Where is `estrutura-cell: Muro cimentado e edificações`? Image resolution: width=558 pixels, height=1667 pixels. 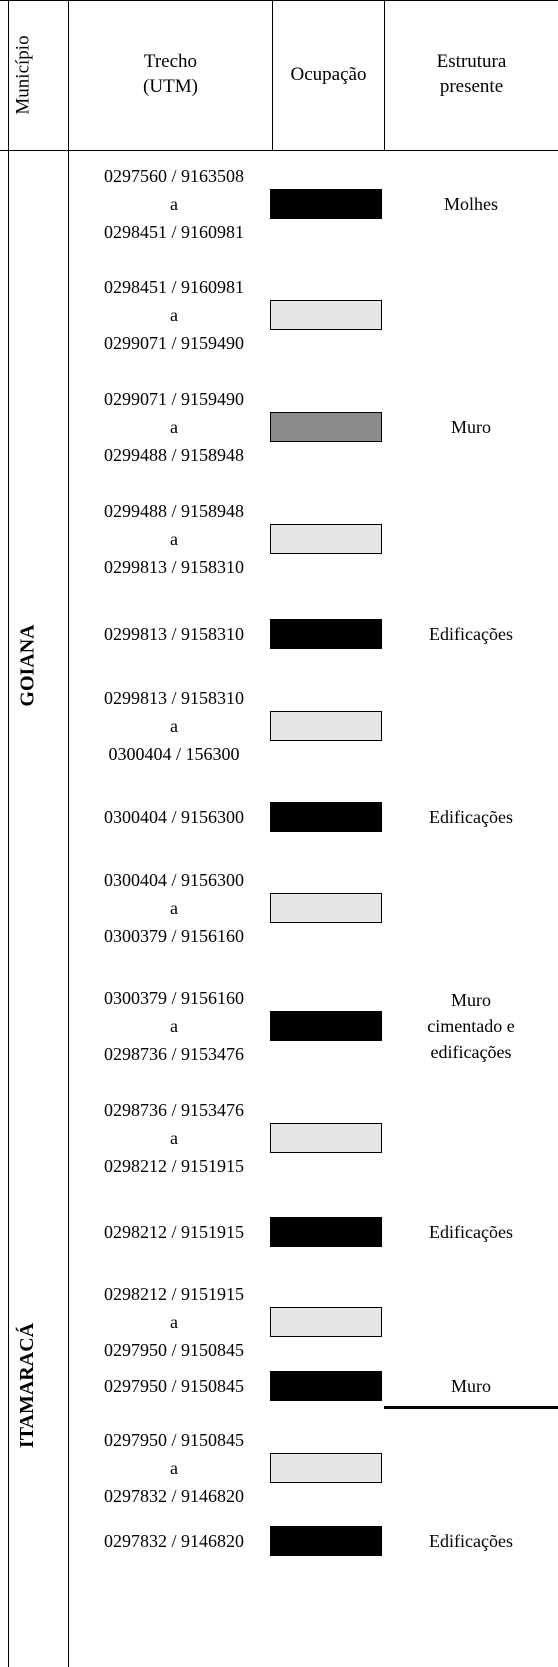
estrutura-cell: Muro cimentado e edificações is located at coordinates (471, 1026).